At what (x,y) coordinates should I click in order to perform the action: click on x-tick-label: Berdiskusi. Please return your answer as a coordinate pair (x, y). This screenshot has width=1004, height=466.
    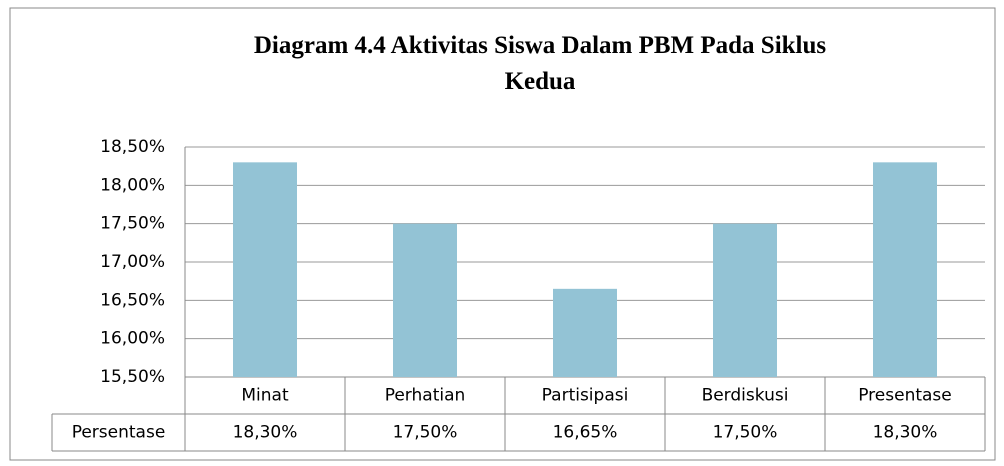
    Looking at the image, I should click on (745, 396).